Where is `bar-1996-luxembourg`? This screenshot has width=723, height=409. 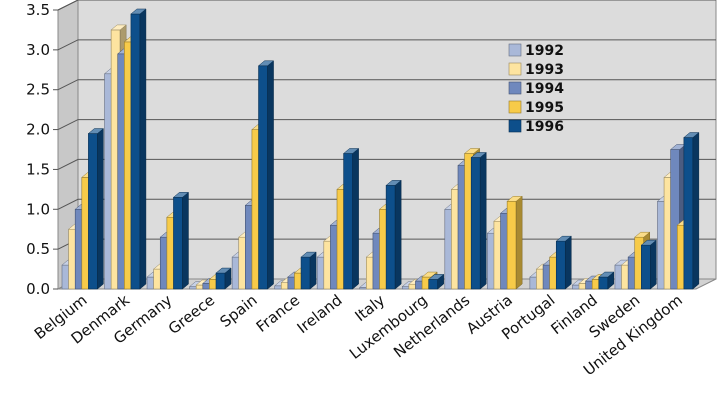
bar-1996-luxembourg is located at coordinates (436, 281).